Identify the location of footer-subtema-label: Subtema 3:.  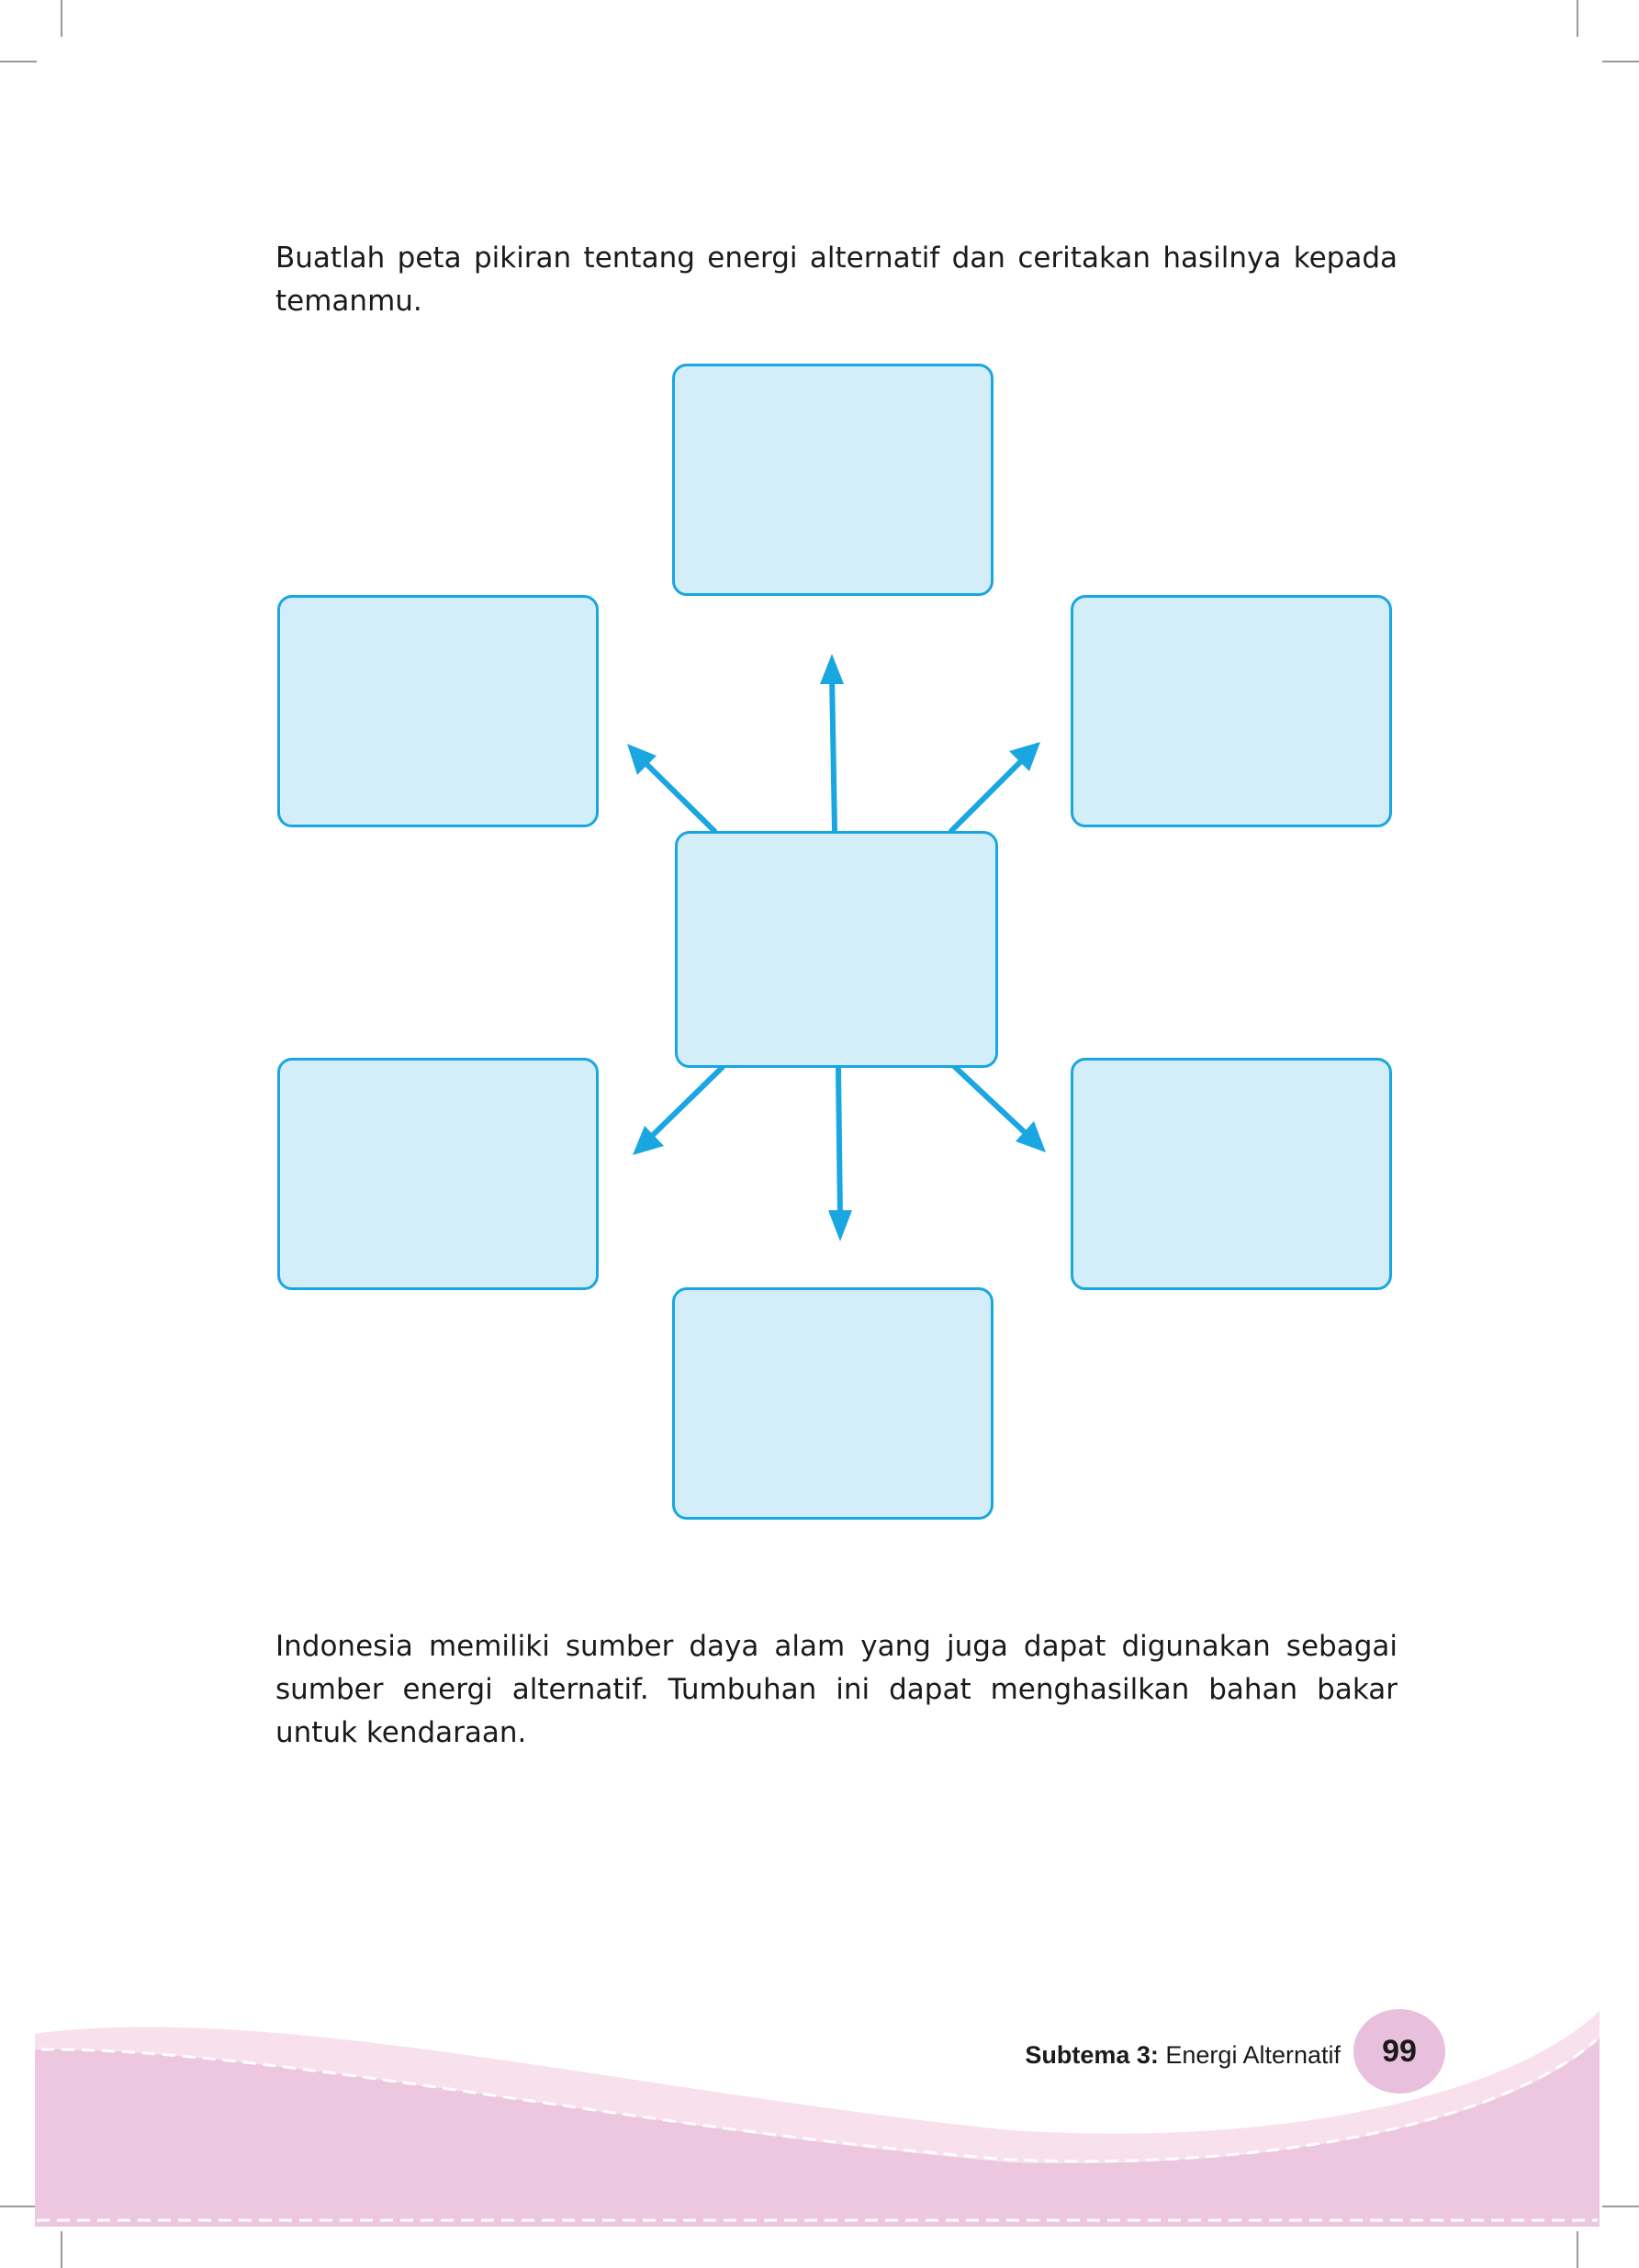
(1092, 2055).